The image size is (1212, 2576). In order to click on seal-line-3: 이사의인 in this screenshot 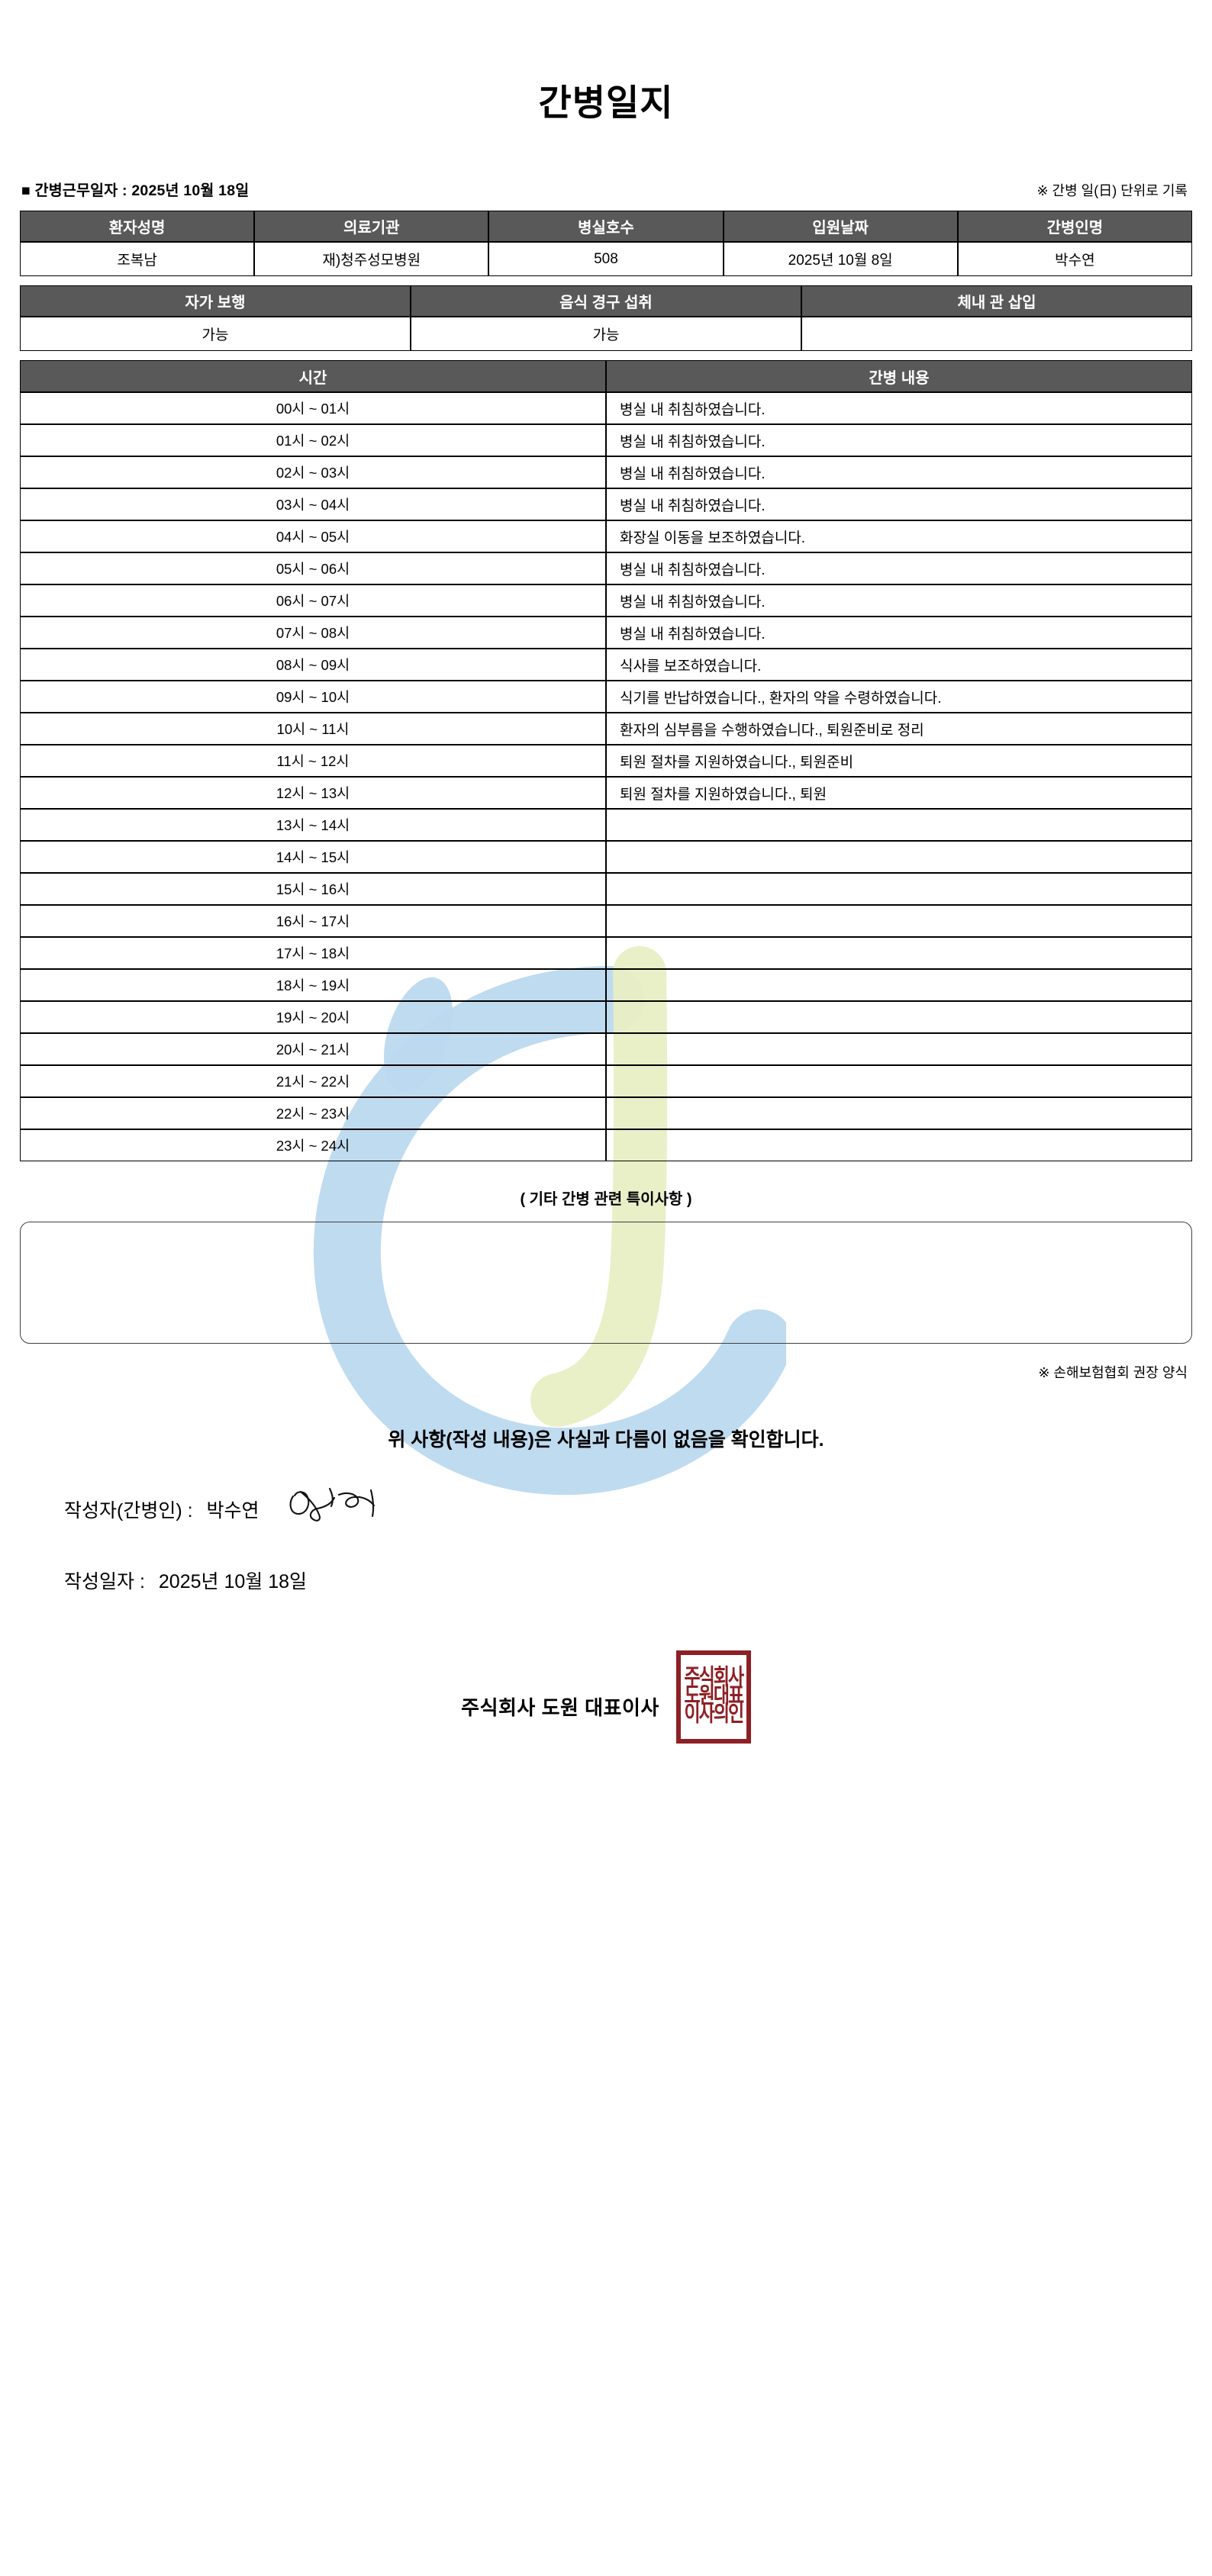, I will do `click(714, 1714)`.